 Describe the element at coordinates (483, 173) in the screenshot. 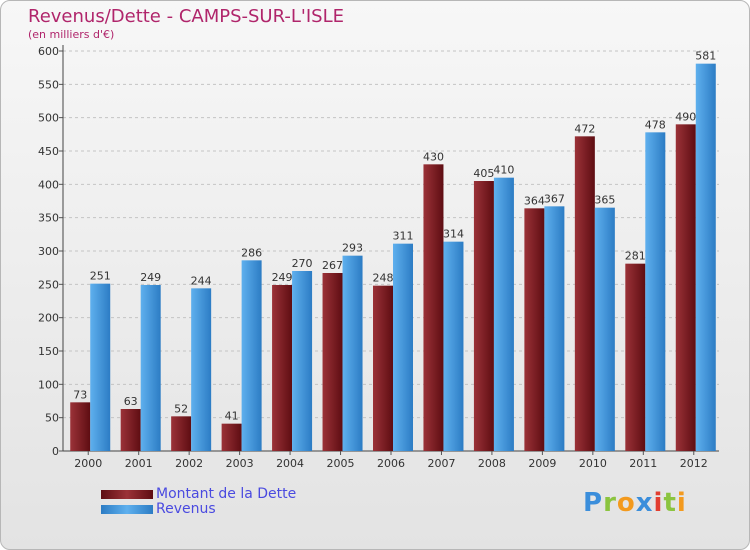

I see `data-label-debt: 405` at that location.